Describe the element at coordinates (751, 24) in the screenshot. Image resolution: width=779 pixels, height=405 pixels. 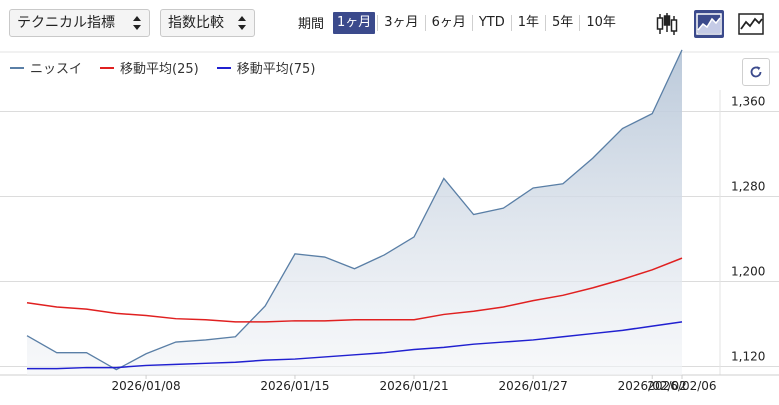
I see `line-chart-icon` at that location.